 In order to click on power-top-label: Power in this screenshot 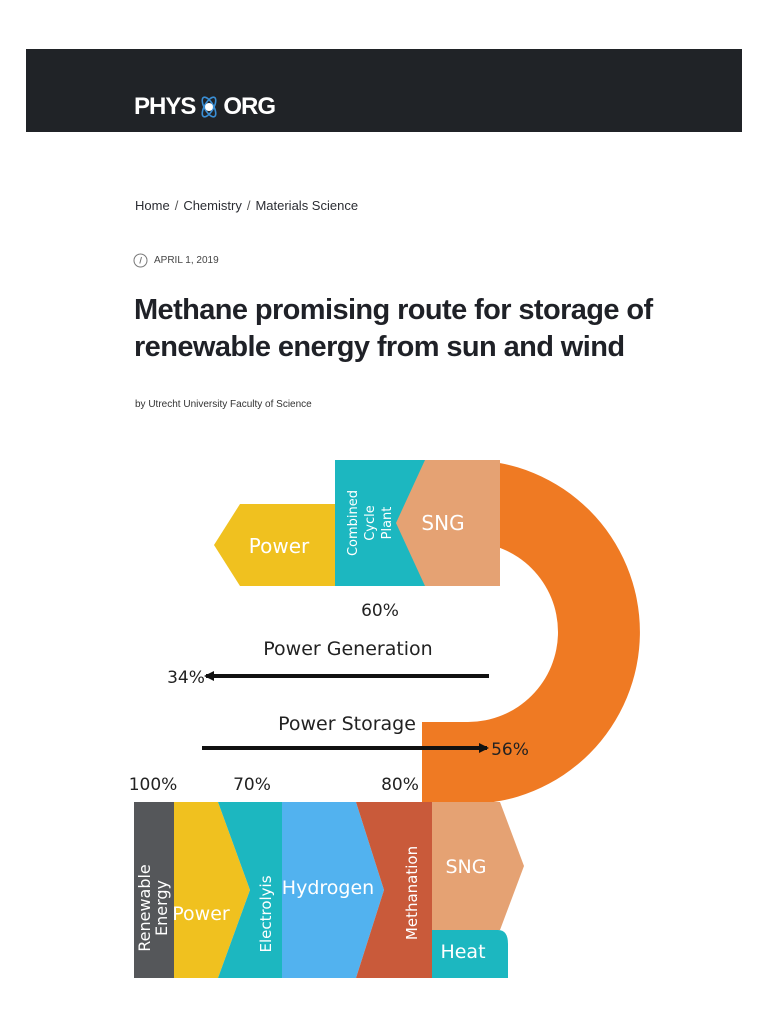, I will do `click(279, 546)`.